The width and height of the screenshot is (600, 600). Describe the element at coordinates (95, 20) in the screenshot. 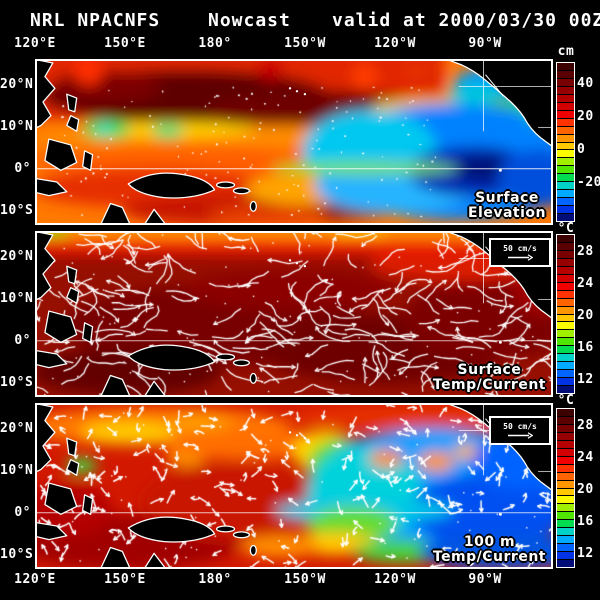

I see `title-system: NRL NPACNFS` at that location.